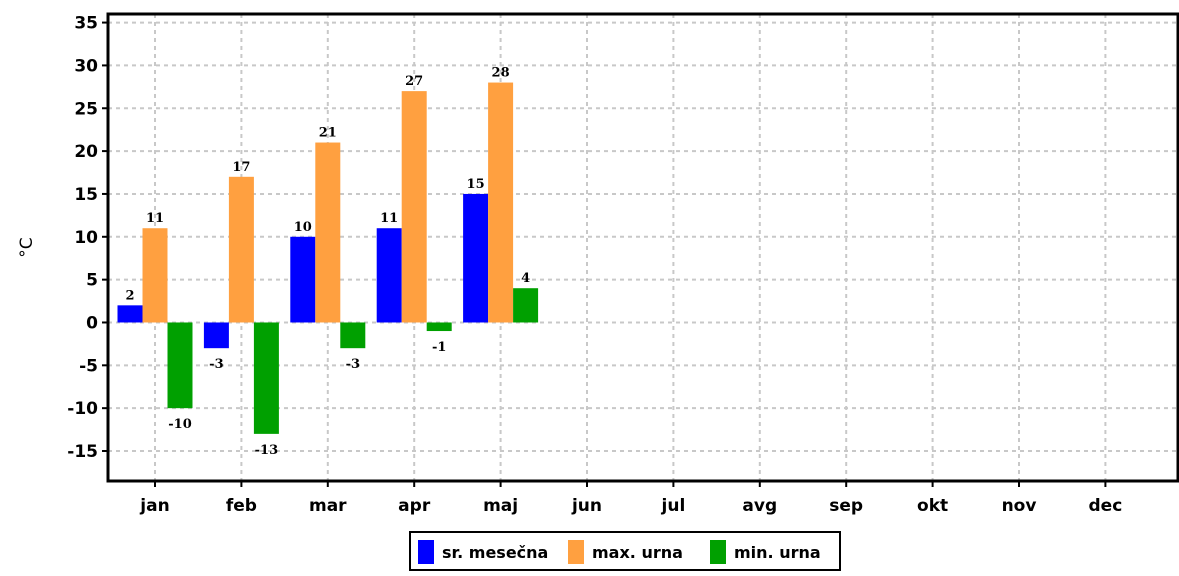  Describe the element at coordinates (526, 305) in the screenshot. I see `bar-2-maj` at that location.